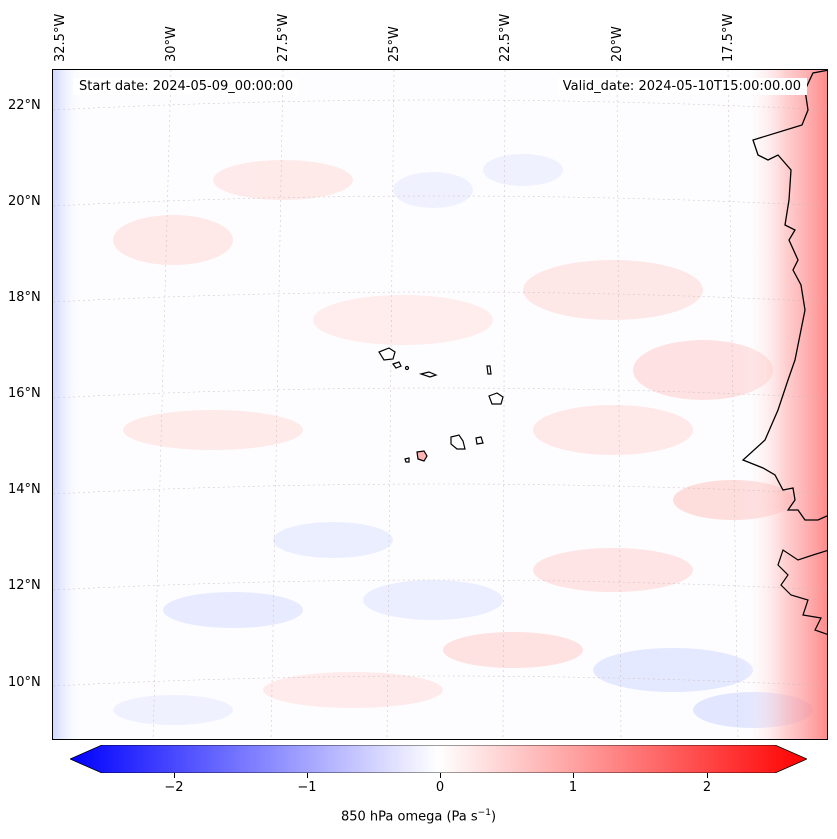  What do you see at coordinates (505, 37) in the screenshot?
I see `lon-label-22-5: 22.5°W` at bounding box center [505, 37].